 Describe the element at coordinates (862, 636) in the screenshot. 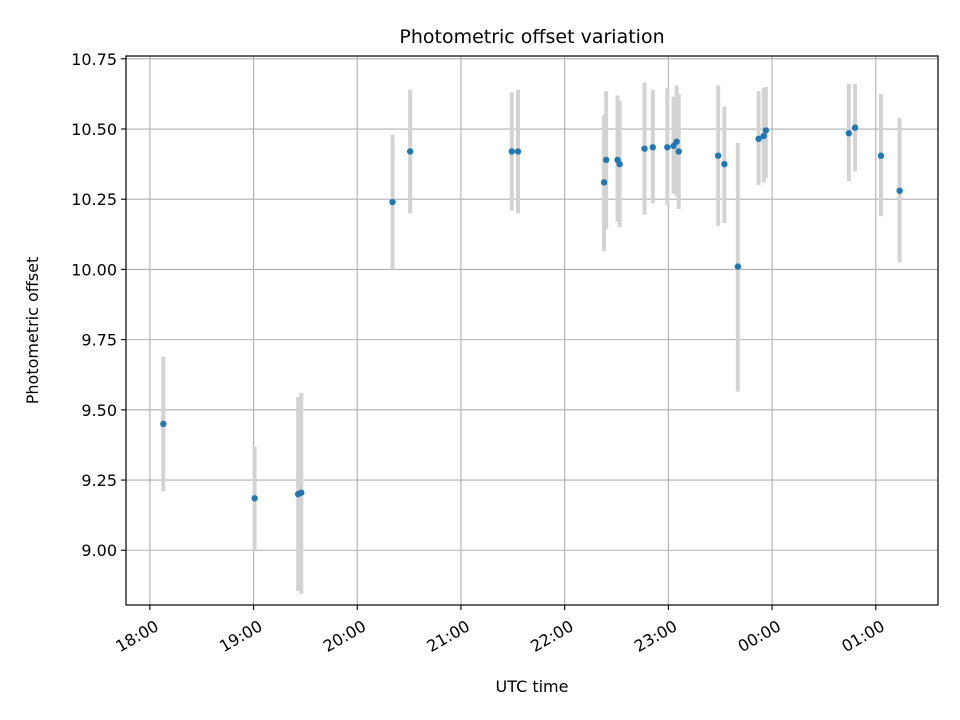

I see `x-tick-label: 01:00` at that location.